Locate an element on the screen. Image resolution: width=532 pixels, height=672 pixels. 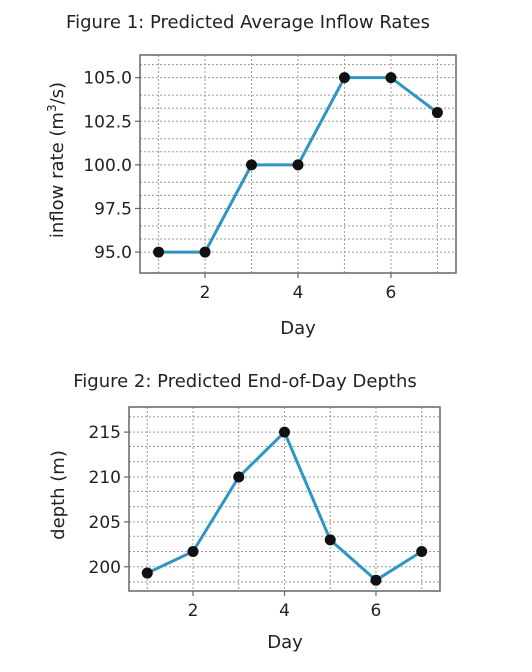
figure-2-x-tick-label-0: 2 is located at coordinates (193, 611).